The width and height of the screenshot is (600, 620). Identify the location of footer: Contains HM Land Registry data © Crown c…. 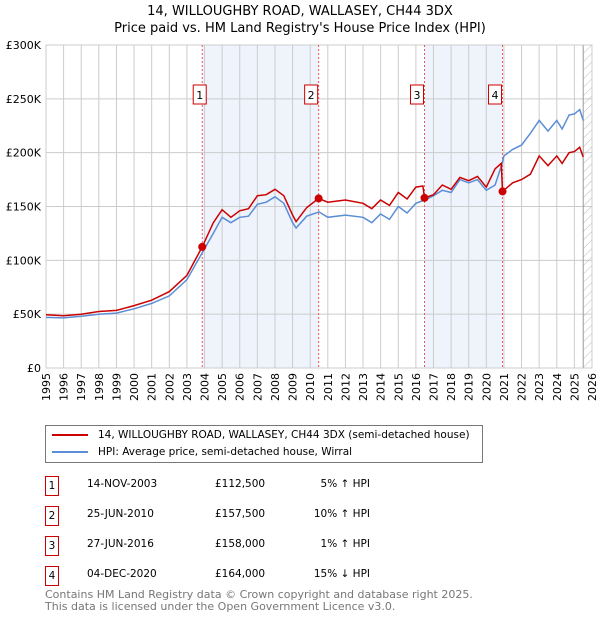
(259, 600).